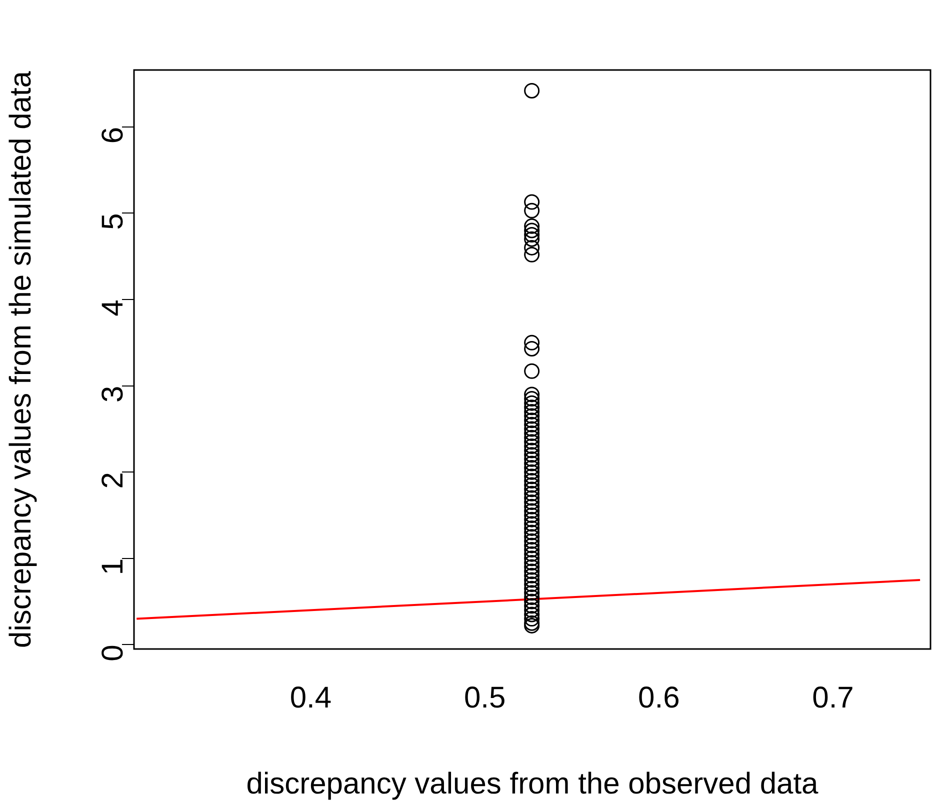 The height and width of the screenshot is (807, 939). What do you see at coordinates (21, 359) in the screenshot?
I see `y-axis-title: discrepancy values from the simulated data` at bounding box center [21, 359].